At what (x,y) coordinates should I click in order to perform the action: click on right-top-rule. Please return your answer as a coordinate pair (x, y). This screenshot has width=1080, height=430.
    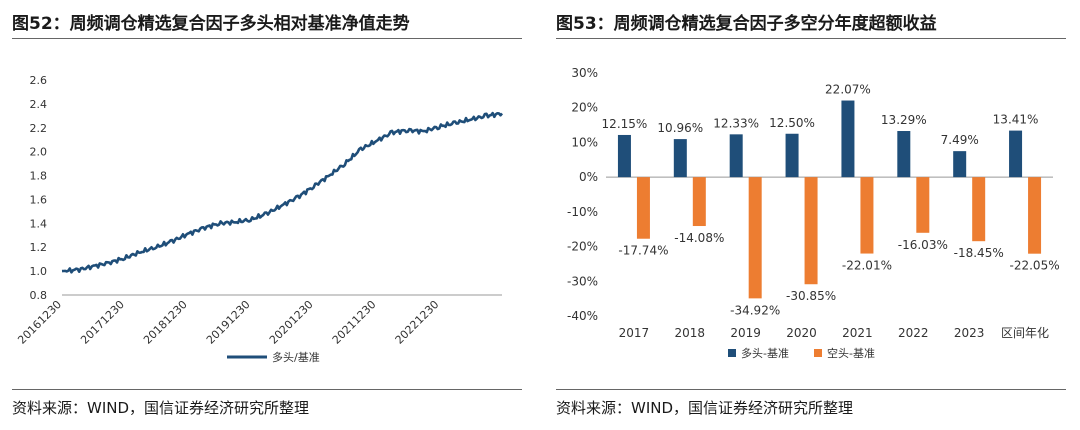
    Looking at the image, I should click on (811, 38).